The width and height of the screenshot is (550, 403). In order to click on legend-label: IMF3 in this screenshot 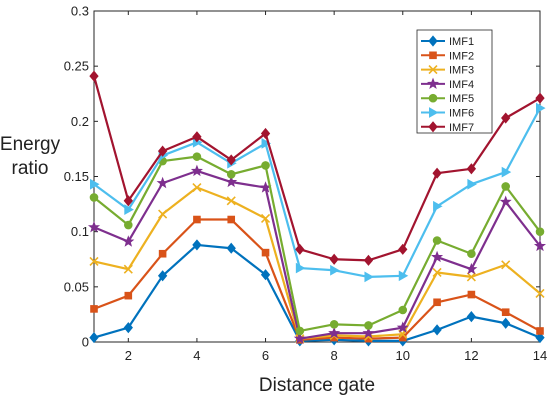, I will do `click(461, 71)`.